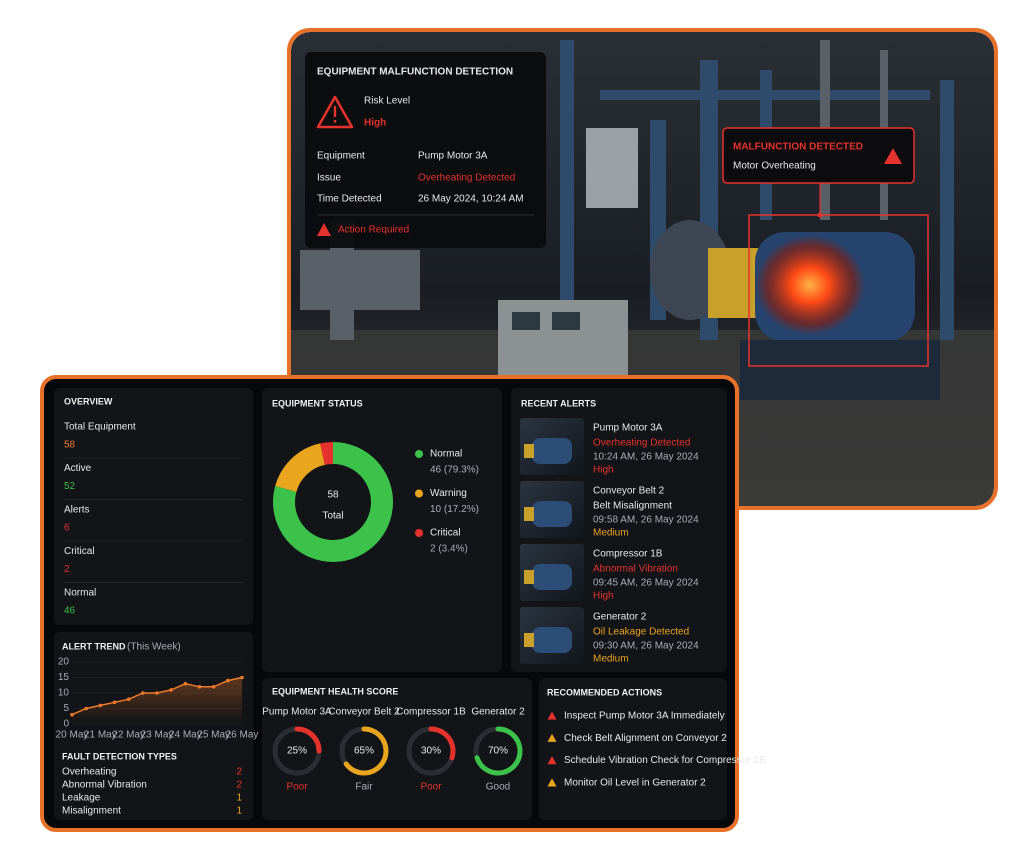 Image resolution: width=1024 pixels, height=848 pixels. I want to click on donut-total-label: Total, so click(332, 516).